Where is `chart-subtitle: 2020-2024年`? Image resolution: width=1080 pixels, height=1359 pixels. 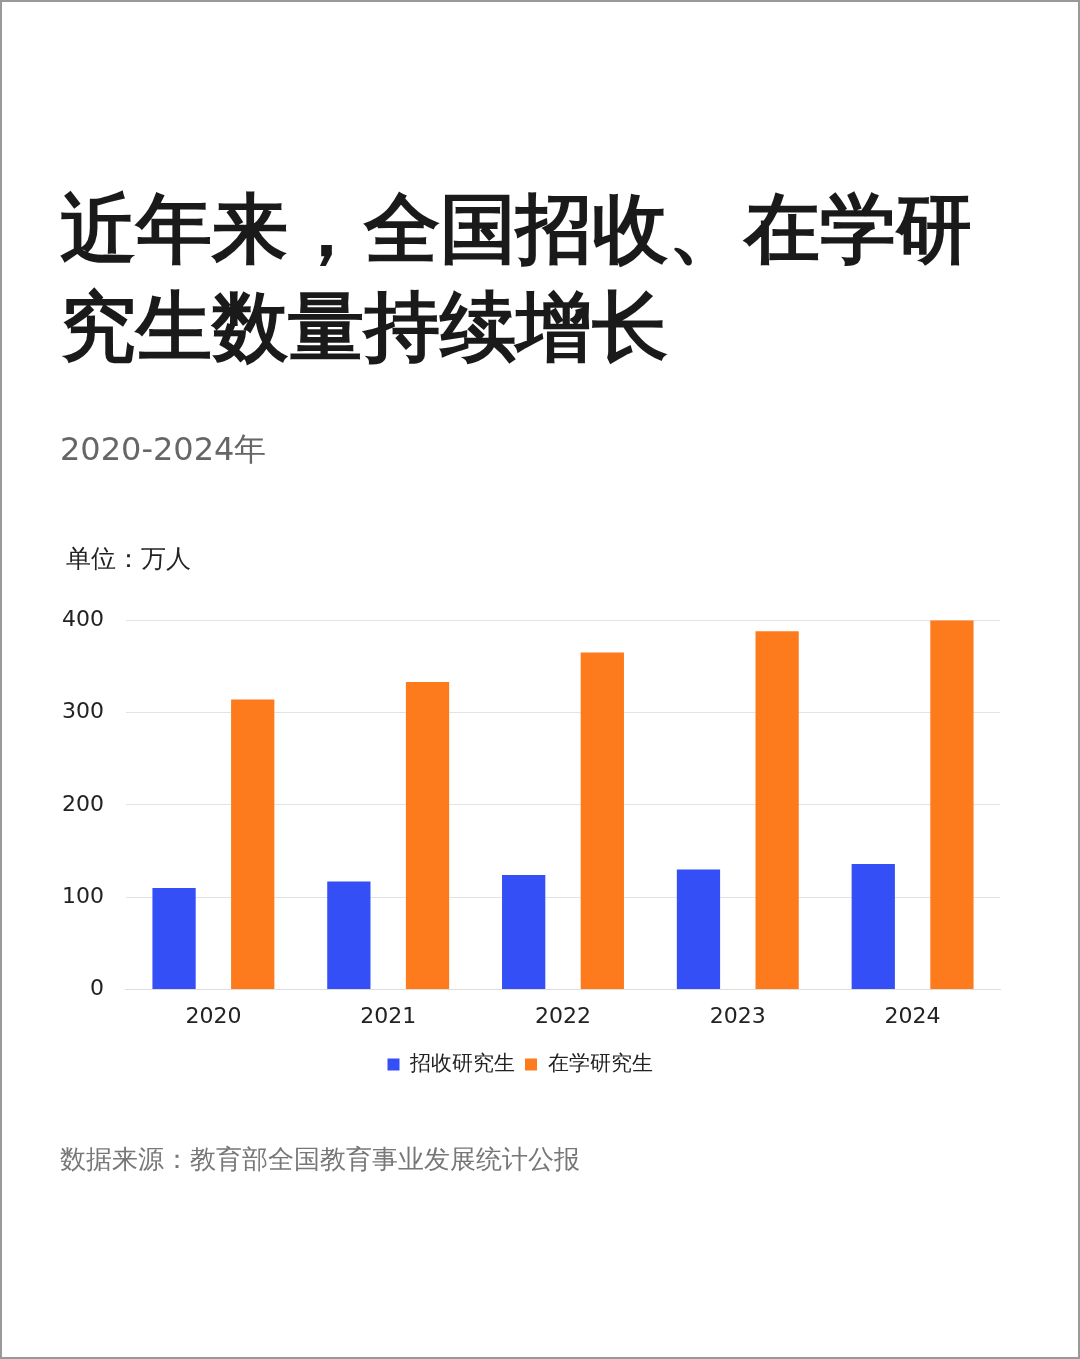 chart-subtitle: 2020-2024年 is located at coordinates (163, 449).